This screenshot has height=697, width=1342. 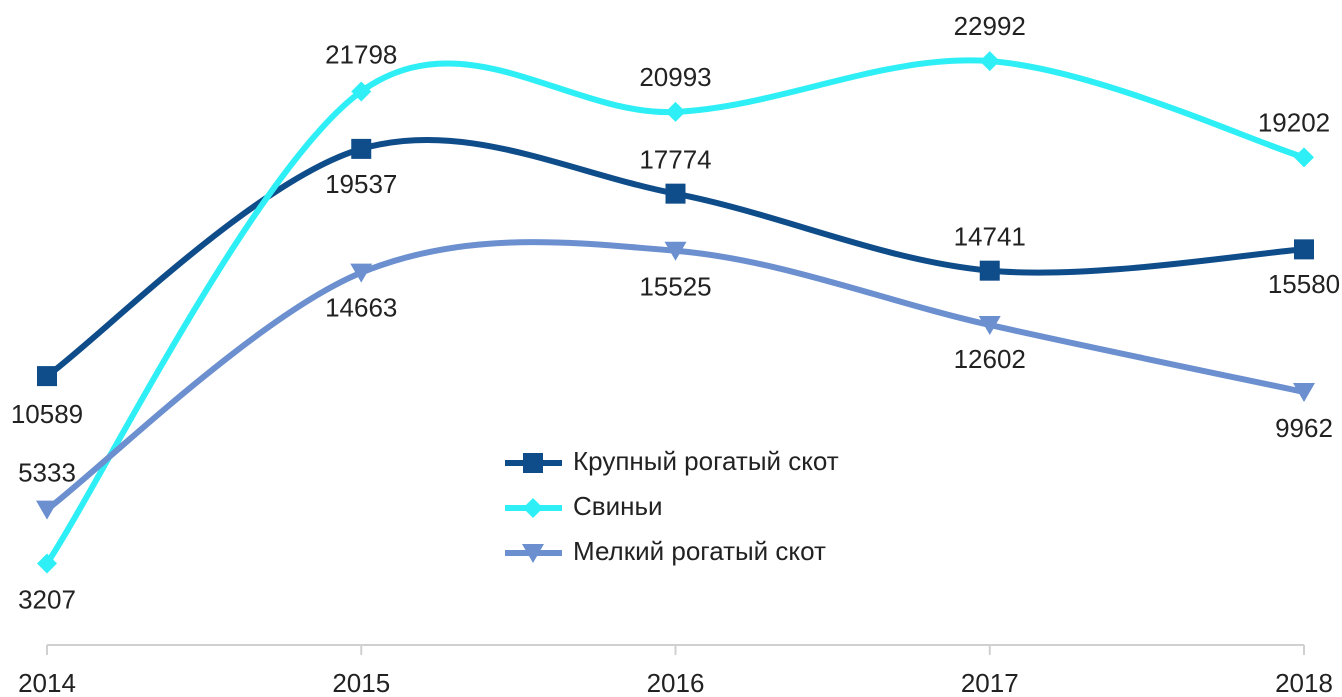 I want to click on data-label: 15580, so click(x=1304, y=284).